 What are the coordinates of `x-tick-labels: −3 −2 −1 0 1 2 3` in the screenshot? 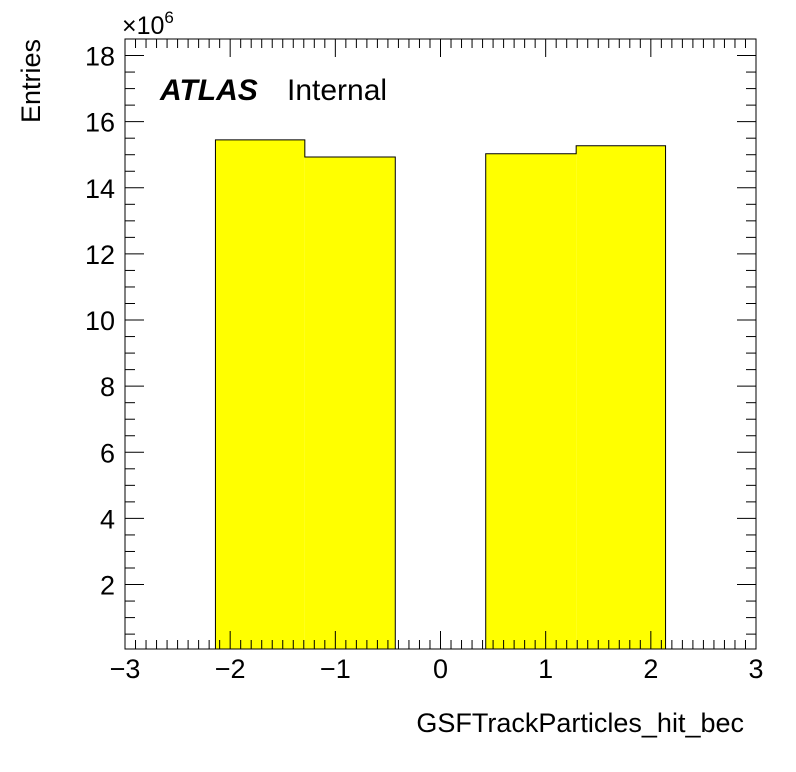 It's located at (437, 669).